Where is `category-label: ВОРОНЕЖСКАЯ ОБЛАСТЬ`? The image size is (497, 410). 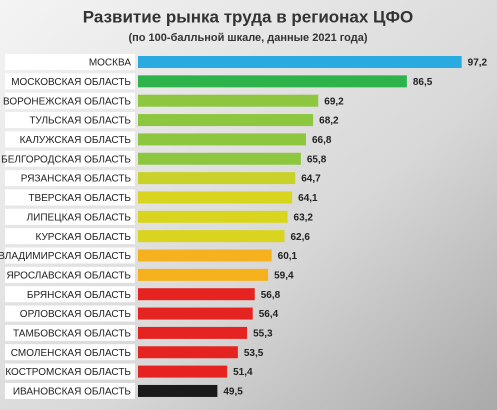
category-label: ВОРОНЕЖСКАЯ ОБЛАСТЬ is located at coordinates (67, 101).